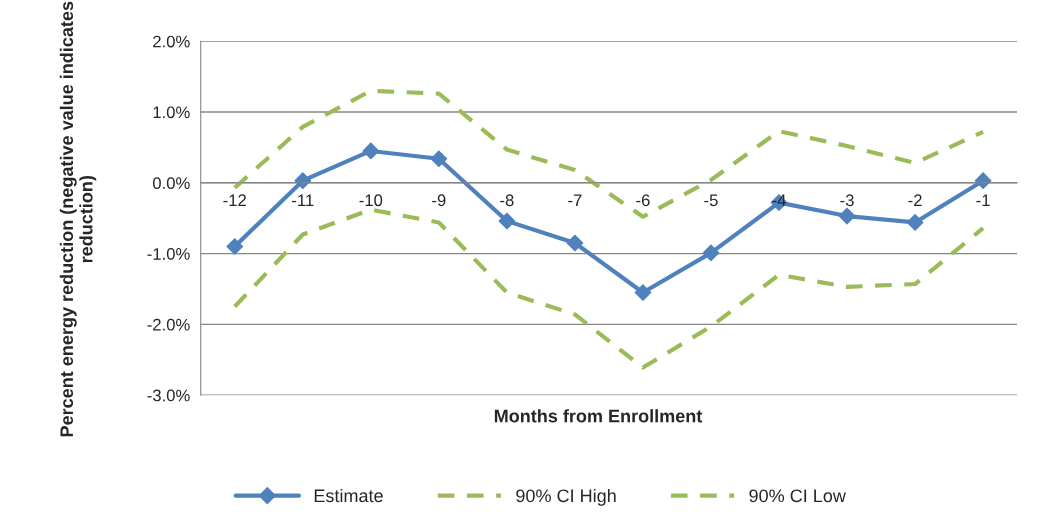 This screenshot has width=1040, height=522. Describe the element at coordinates (643, 200) in the screenshot. I see `x-tick-label: -6` at that location.